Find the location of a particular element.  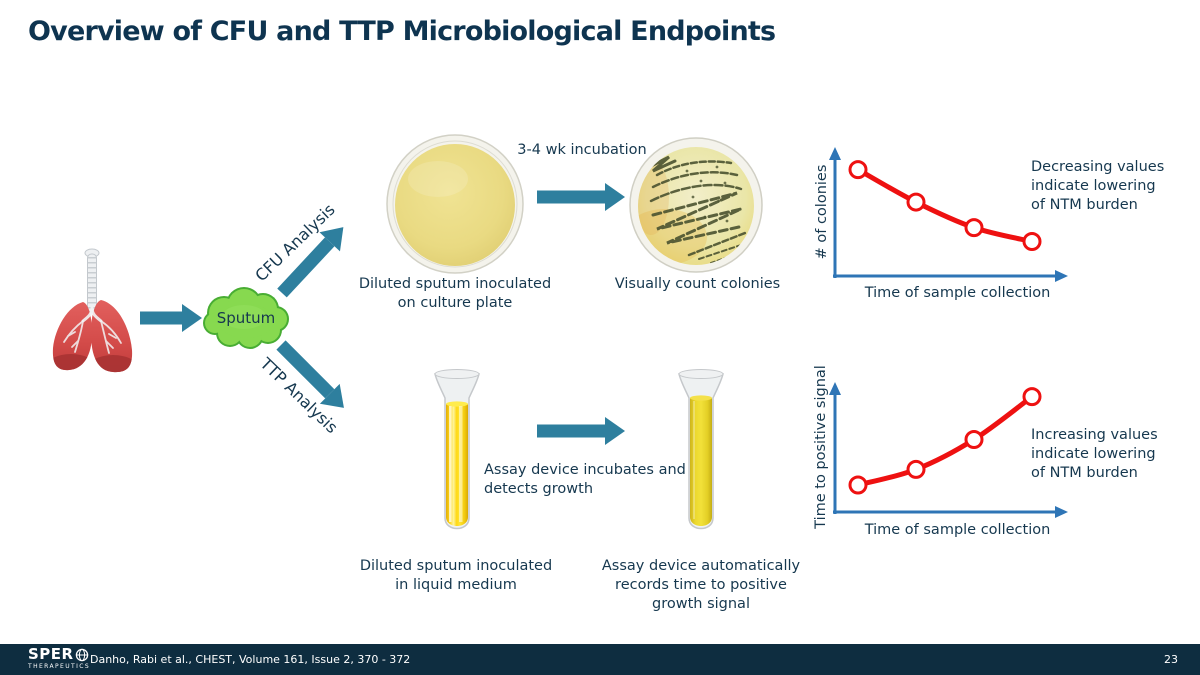

tube-incubation-arrow is located at coordinates (581, 431).